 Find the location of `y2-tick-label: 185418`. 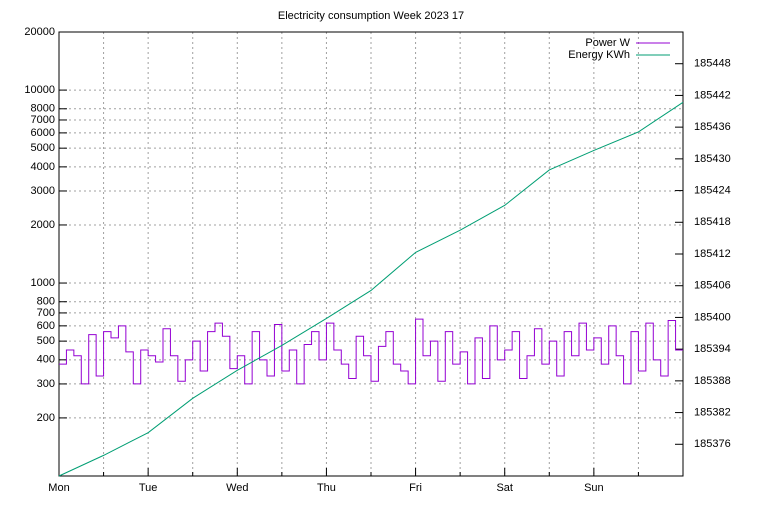

y2-tick-label: 185418 is located at coordinates (712, 222).